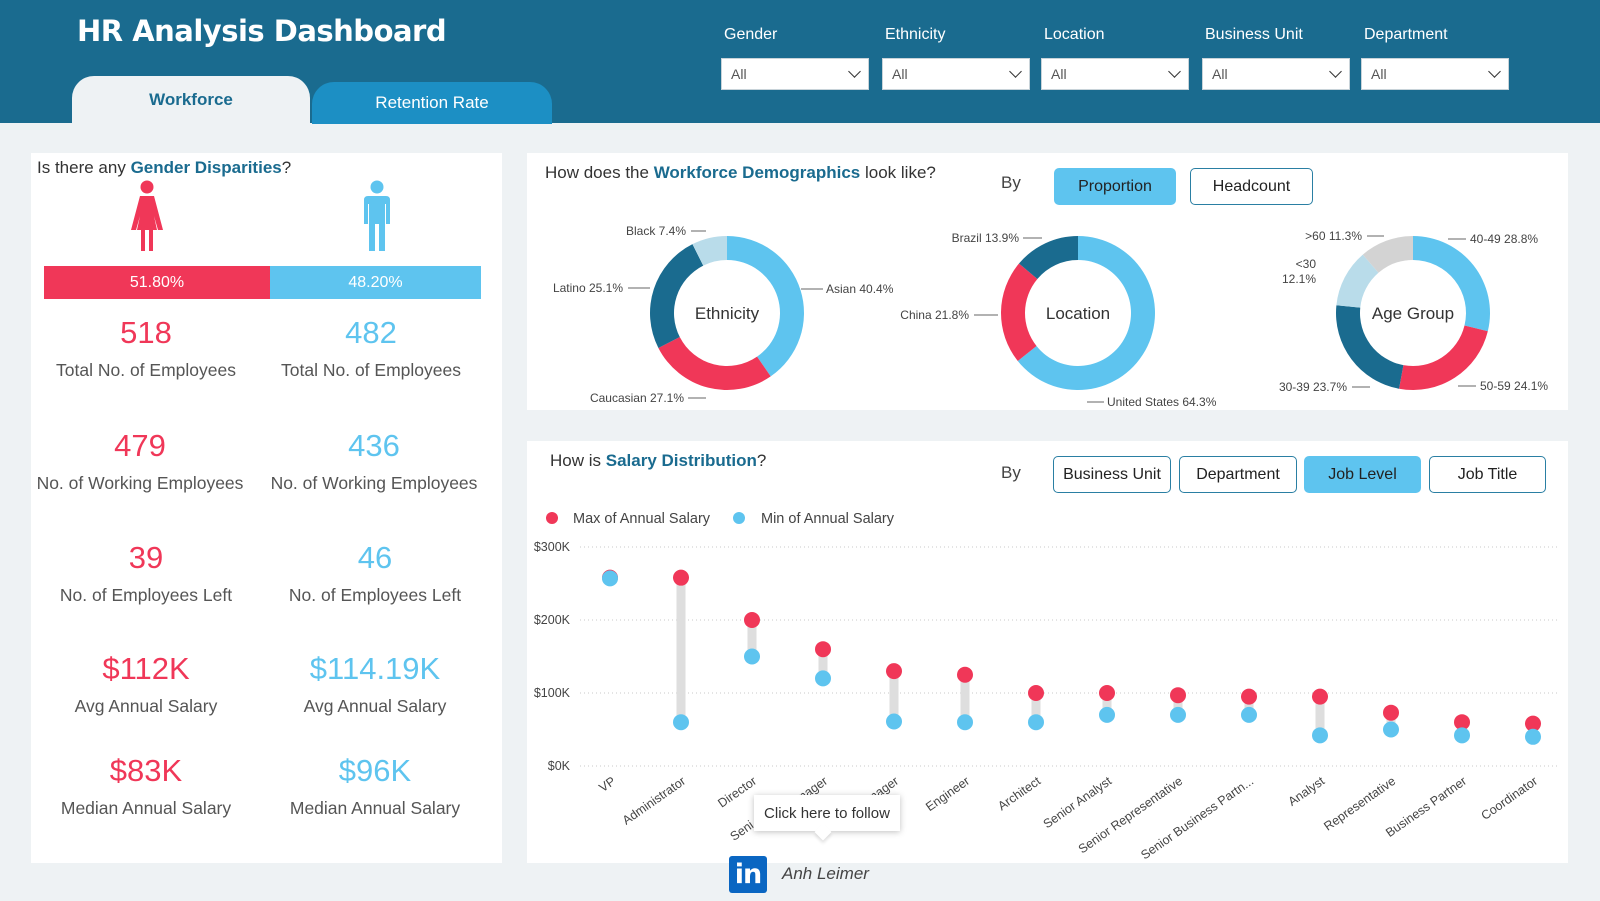  What do you see at coordinates (146, 770) in the screenshot?
I see `stat-value: $83K` at bounding box center [146, 770].